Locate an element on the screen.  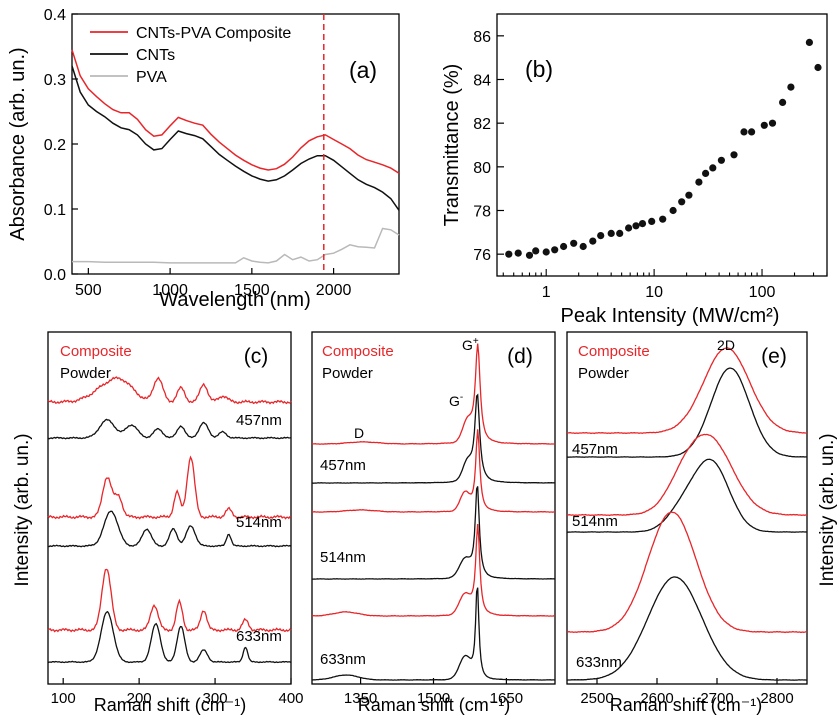
legend-label-cnts: CNTs is located at coordinates (155, 55).